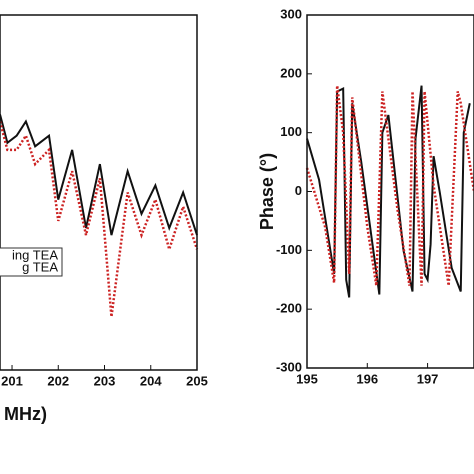 Image resolution: width=474 pixels, height=474 pixels. Describe the element at coordinates (40, 266) in the screenshot. I see `legend-label: g TEA` at that location.